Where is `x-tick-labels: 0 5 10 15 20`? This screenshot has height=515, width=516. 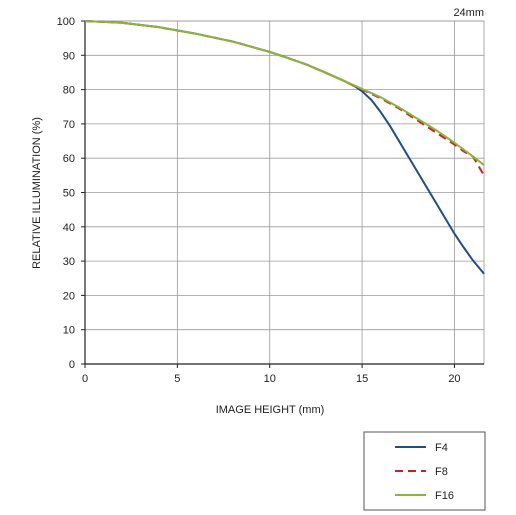 x-tick-labels: 0 5 10 15 20 is located at coordinates (271, 374).